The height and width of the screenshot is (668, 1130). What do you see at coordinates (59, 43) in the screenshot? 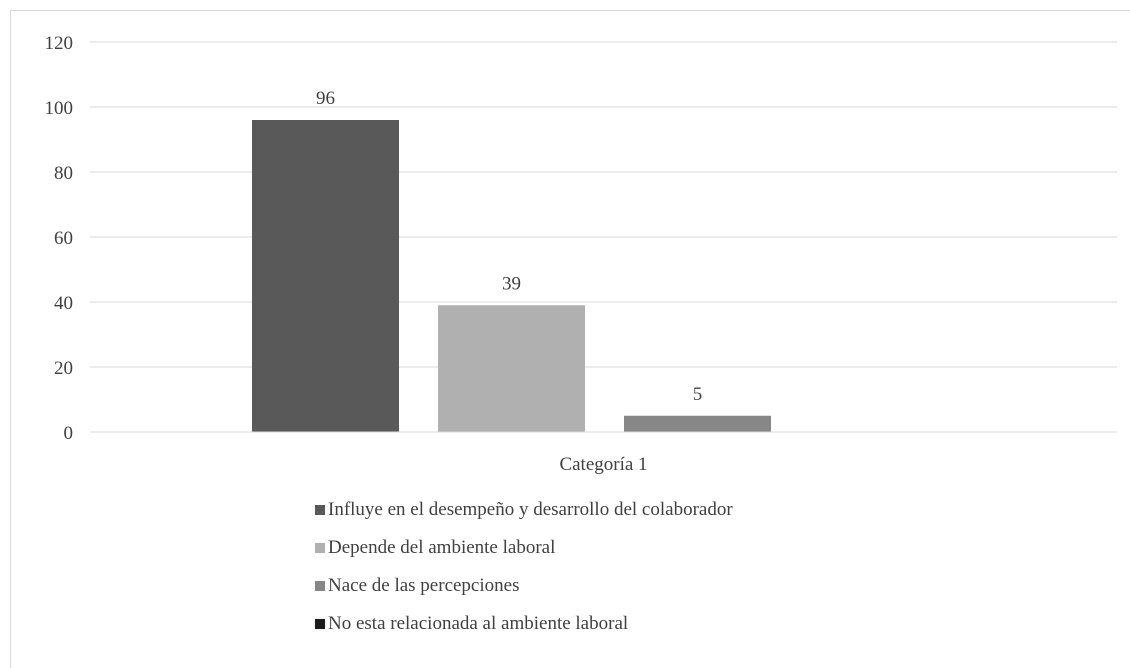
I see `y-tick-label: 120` at bounding box center [59, 43].